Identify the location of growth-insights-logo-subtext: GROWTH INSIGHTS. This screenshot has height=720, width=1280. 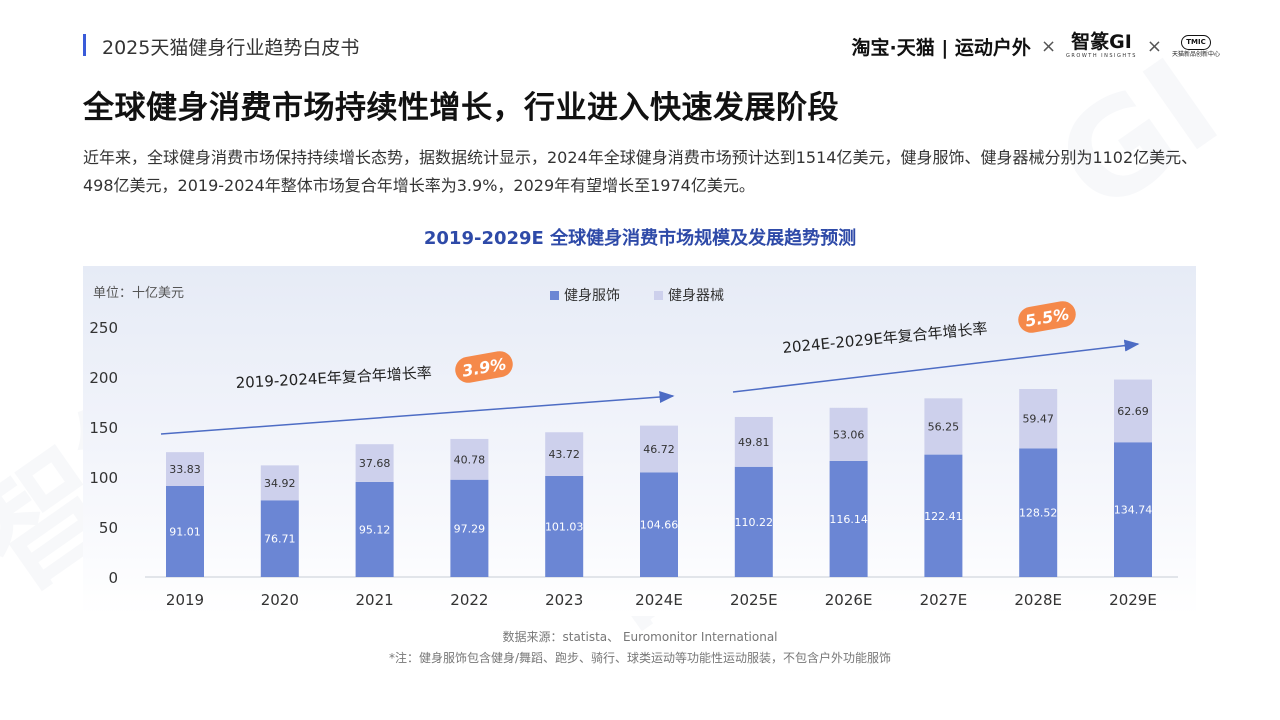
(1101, 56).